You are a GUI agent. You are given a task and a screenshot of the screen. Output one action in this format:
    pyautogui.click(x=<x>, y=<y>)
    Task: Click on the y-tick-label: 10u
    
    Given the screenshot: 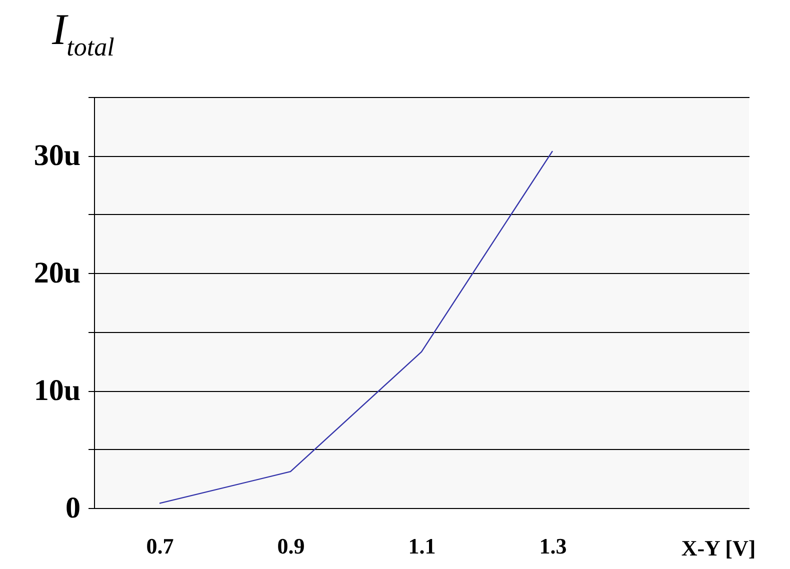 What is the action you would take?
    pyautogui.click(x=57, y=391)
    